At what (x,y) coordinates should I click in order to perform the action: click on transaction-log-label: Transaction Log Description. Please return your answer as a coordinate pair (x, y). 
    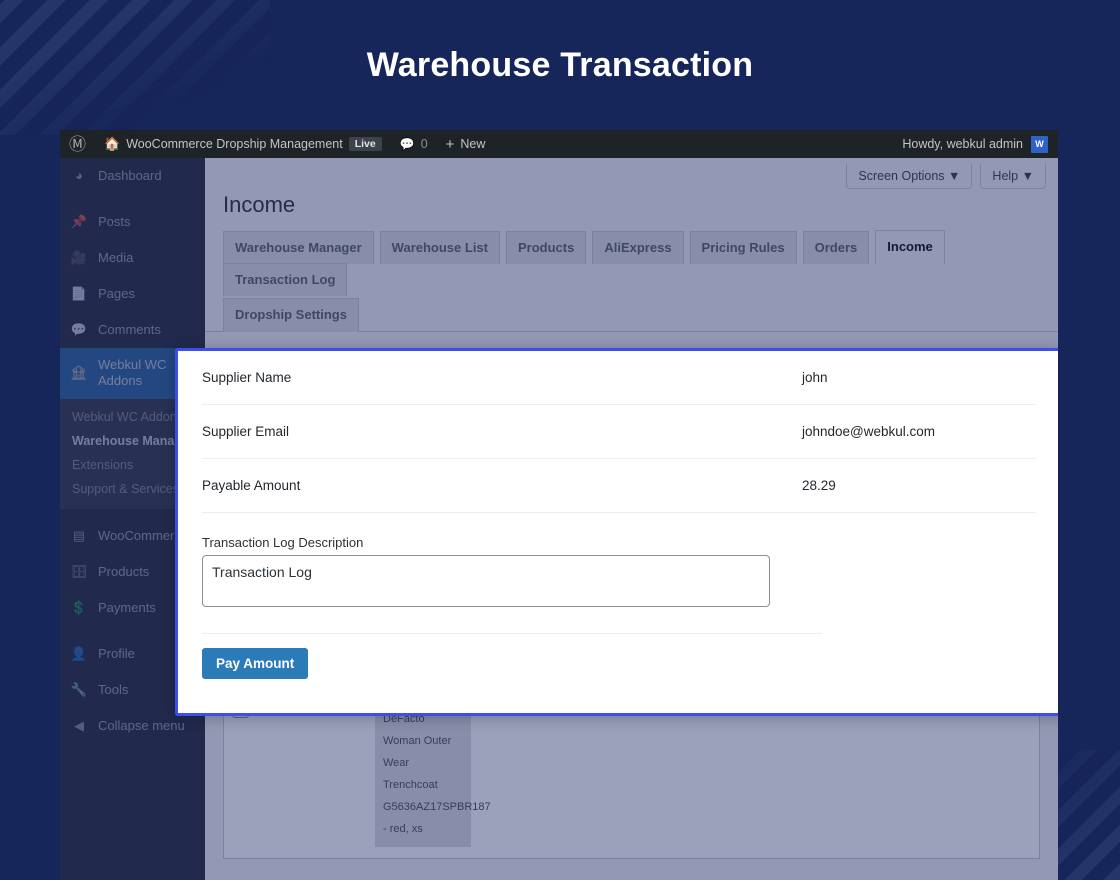
    Looking at the image, I should click on (283, 542).